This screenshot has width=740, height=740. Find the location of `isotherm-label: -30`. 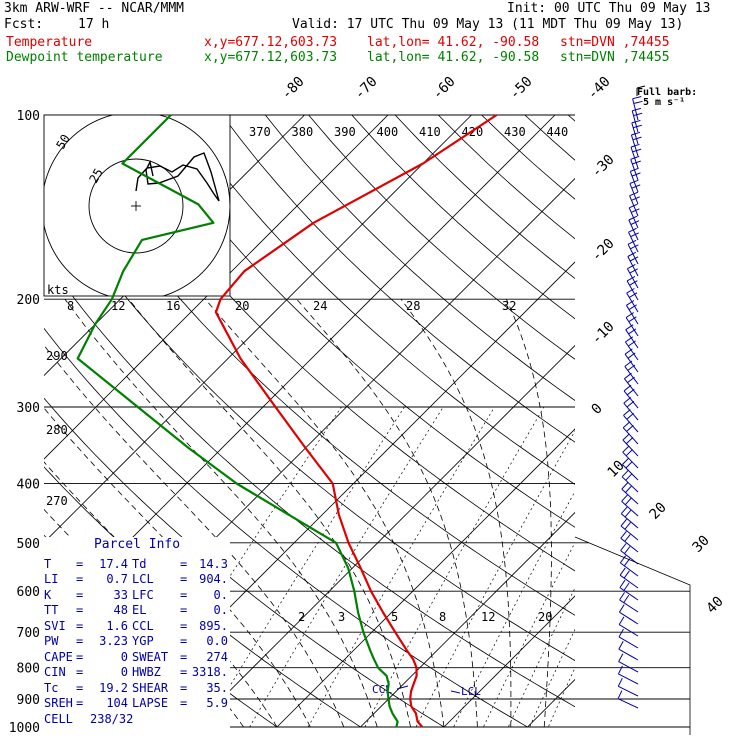

isotherm-label: -30 is located at coordinates (603, 166).